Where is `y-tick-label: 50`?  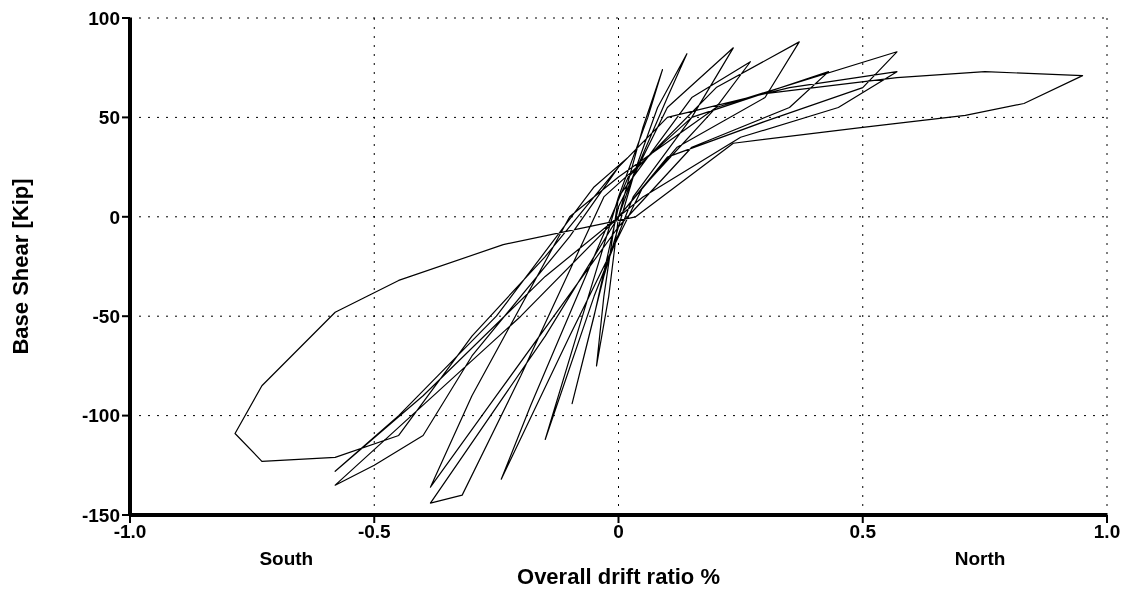
y-tick-label: 50 is located at coordinates (109, 118).